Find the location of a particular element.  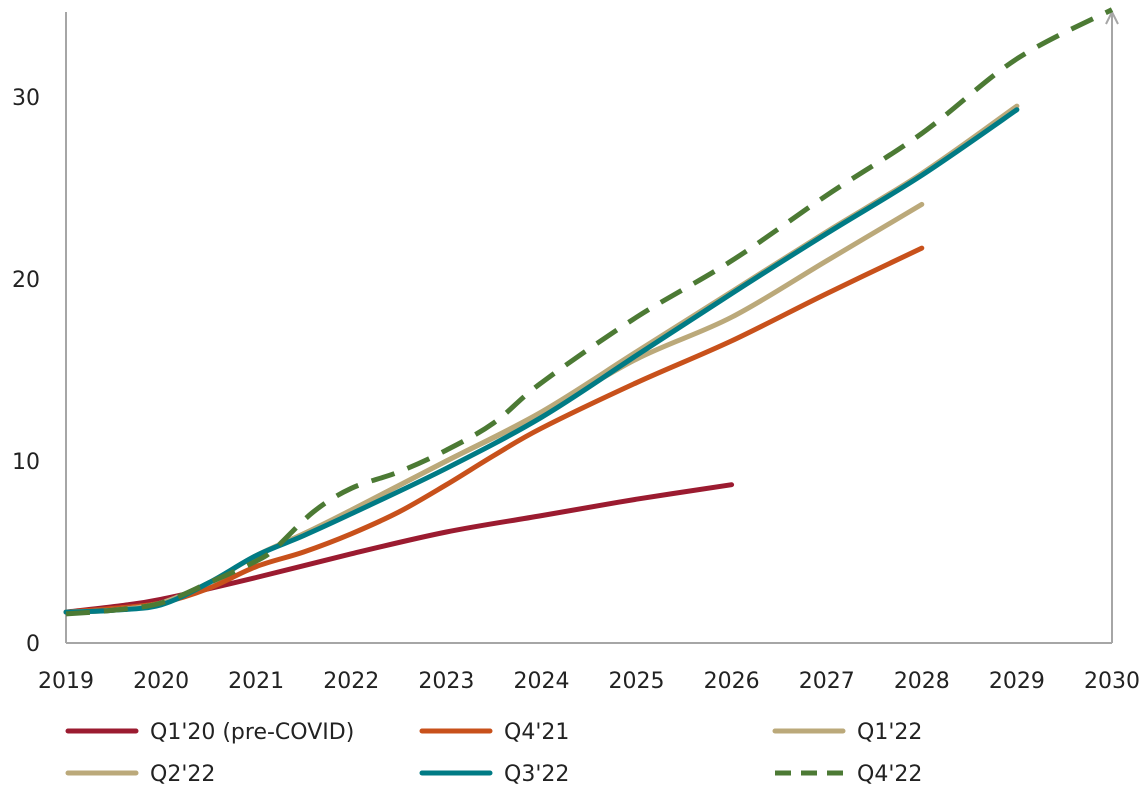

legend-label: Q3'22 is located at coordinates (536, 773).